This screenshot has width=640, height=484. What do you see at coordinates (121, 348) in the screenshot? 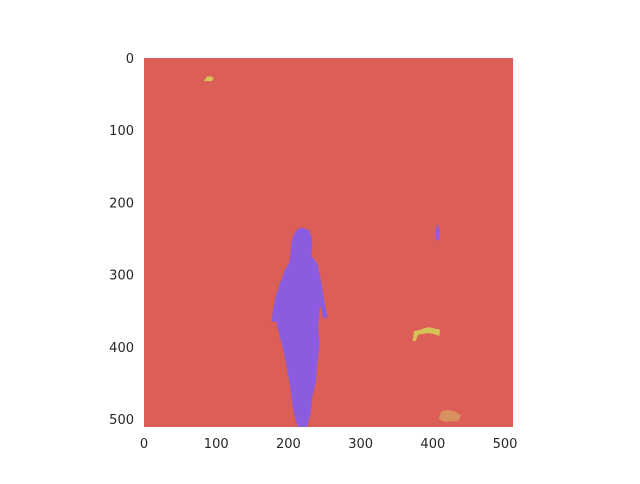
I see `y-tick-label: 400` at bounding box center [121, 348].